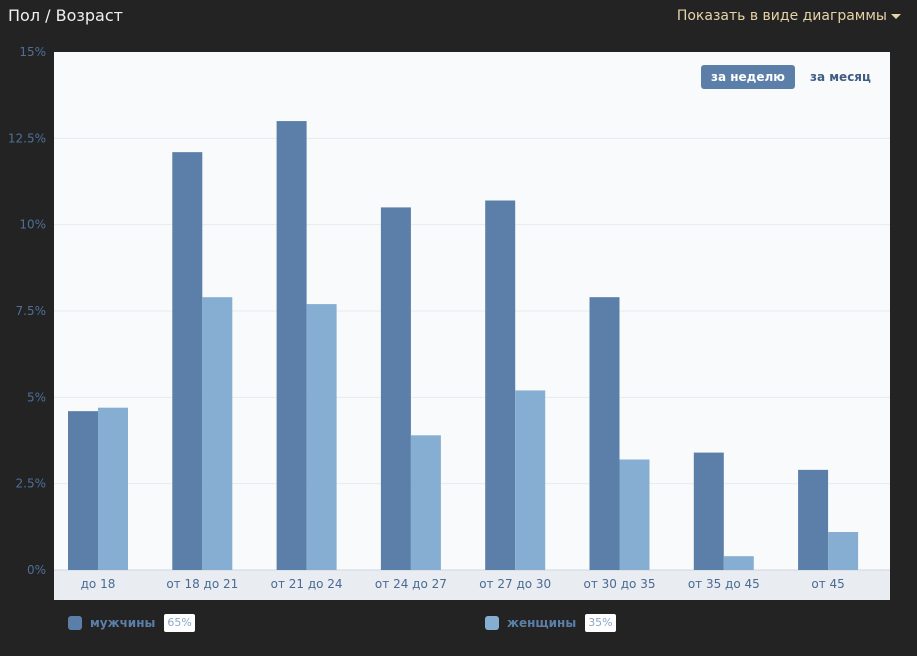  What do you see at coordinates (179, 622) in the screenshot?
I see `legend-men-percent: 65%` at bounding box center [179, 622].